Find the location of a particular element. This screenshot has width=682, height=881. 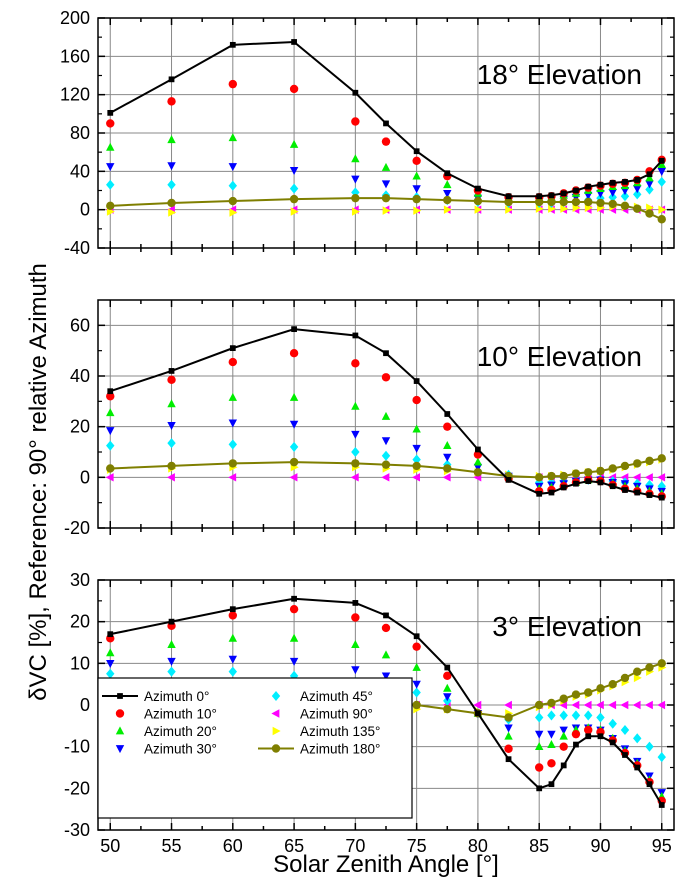

legend-entry-azimuth-20: Azimuth 20° is located at coordinates (166, 731).